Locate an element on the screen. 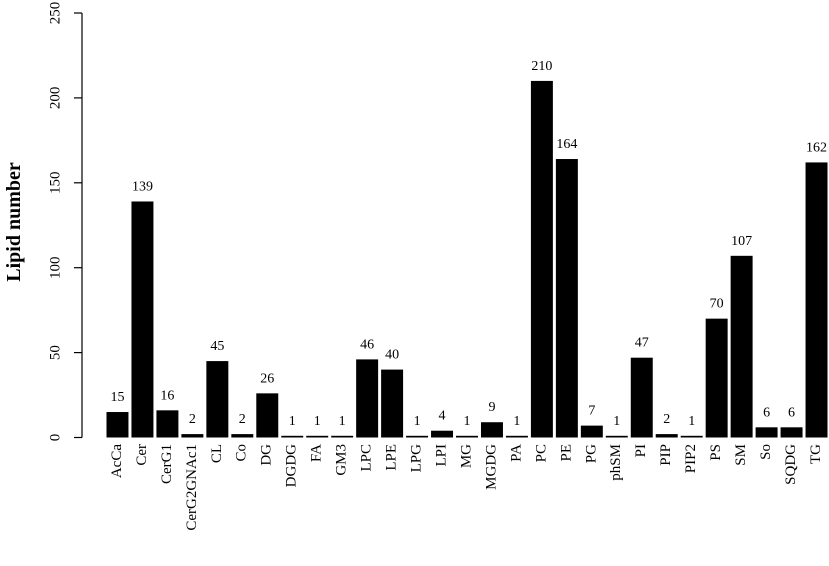  x-tick-label-pg: PG is located at coordinates (591, 453).